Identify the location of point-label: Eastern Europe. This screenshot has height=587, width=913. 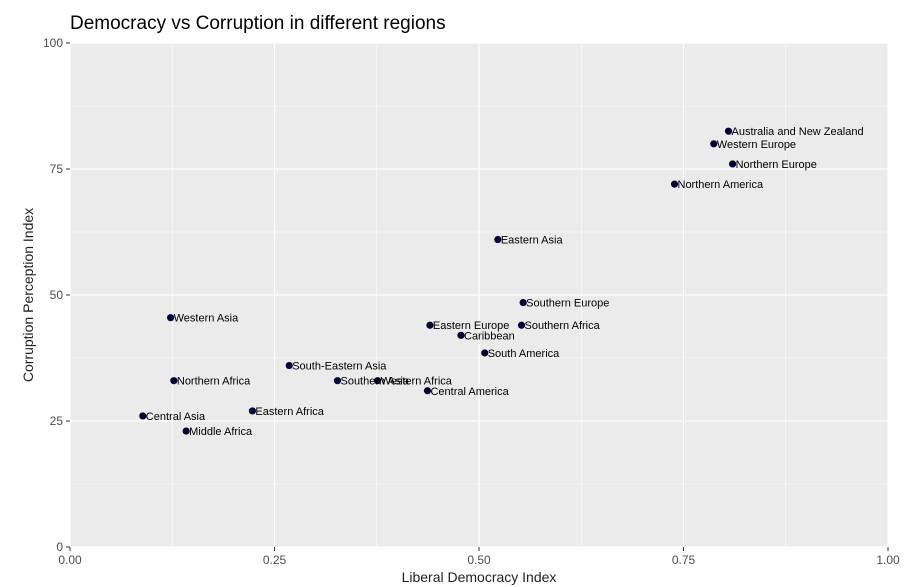
(471, 326).